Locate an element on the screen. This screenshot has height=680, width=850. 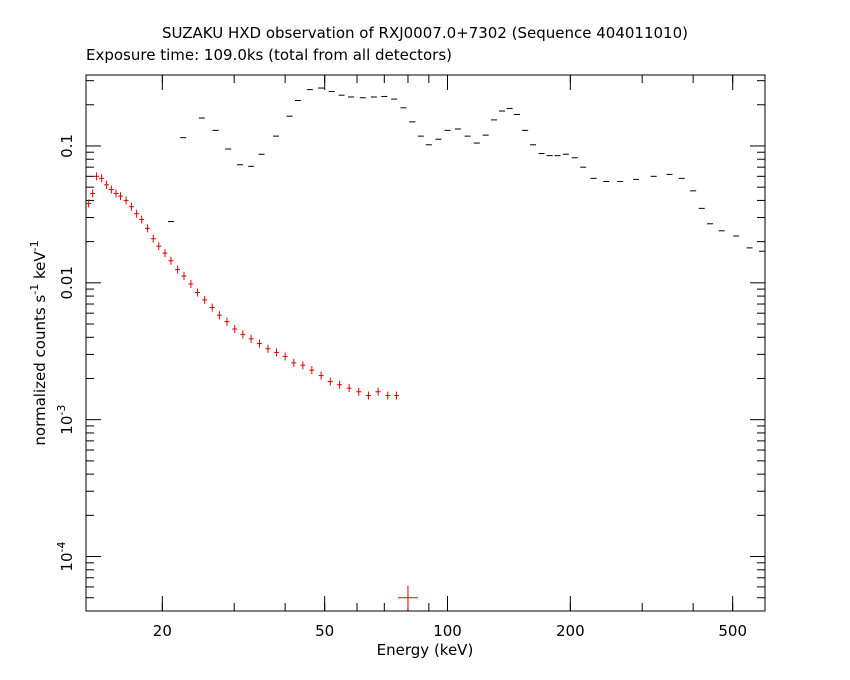
y-tick-label: 10-4 is located at coordinates (65, 557).